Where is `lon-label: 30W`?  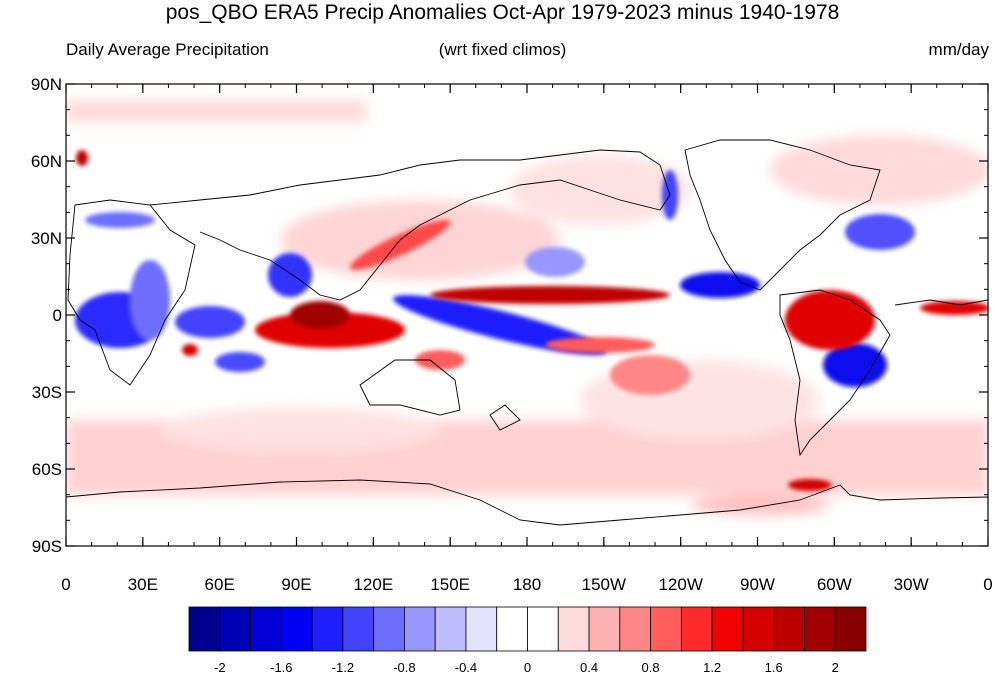 lon-label: 30W is located at coordinates (911, 584).